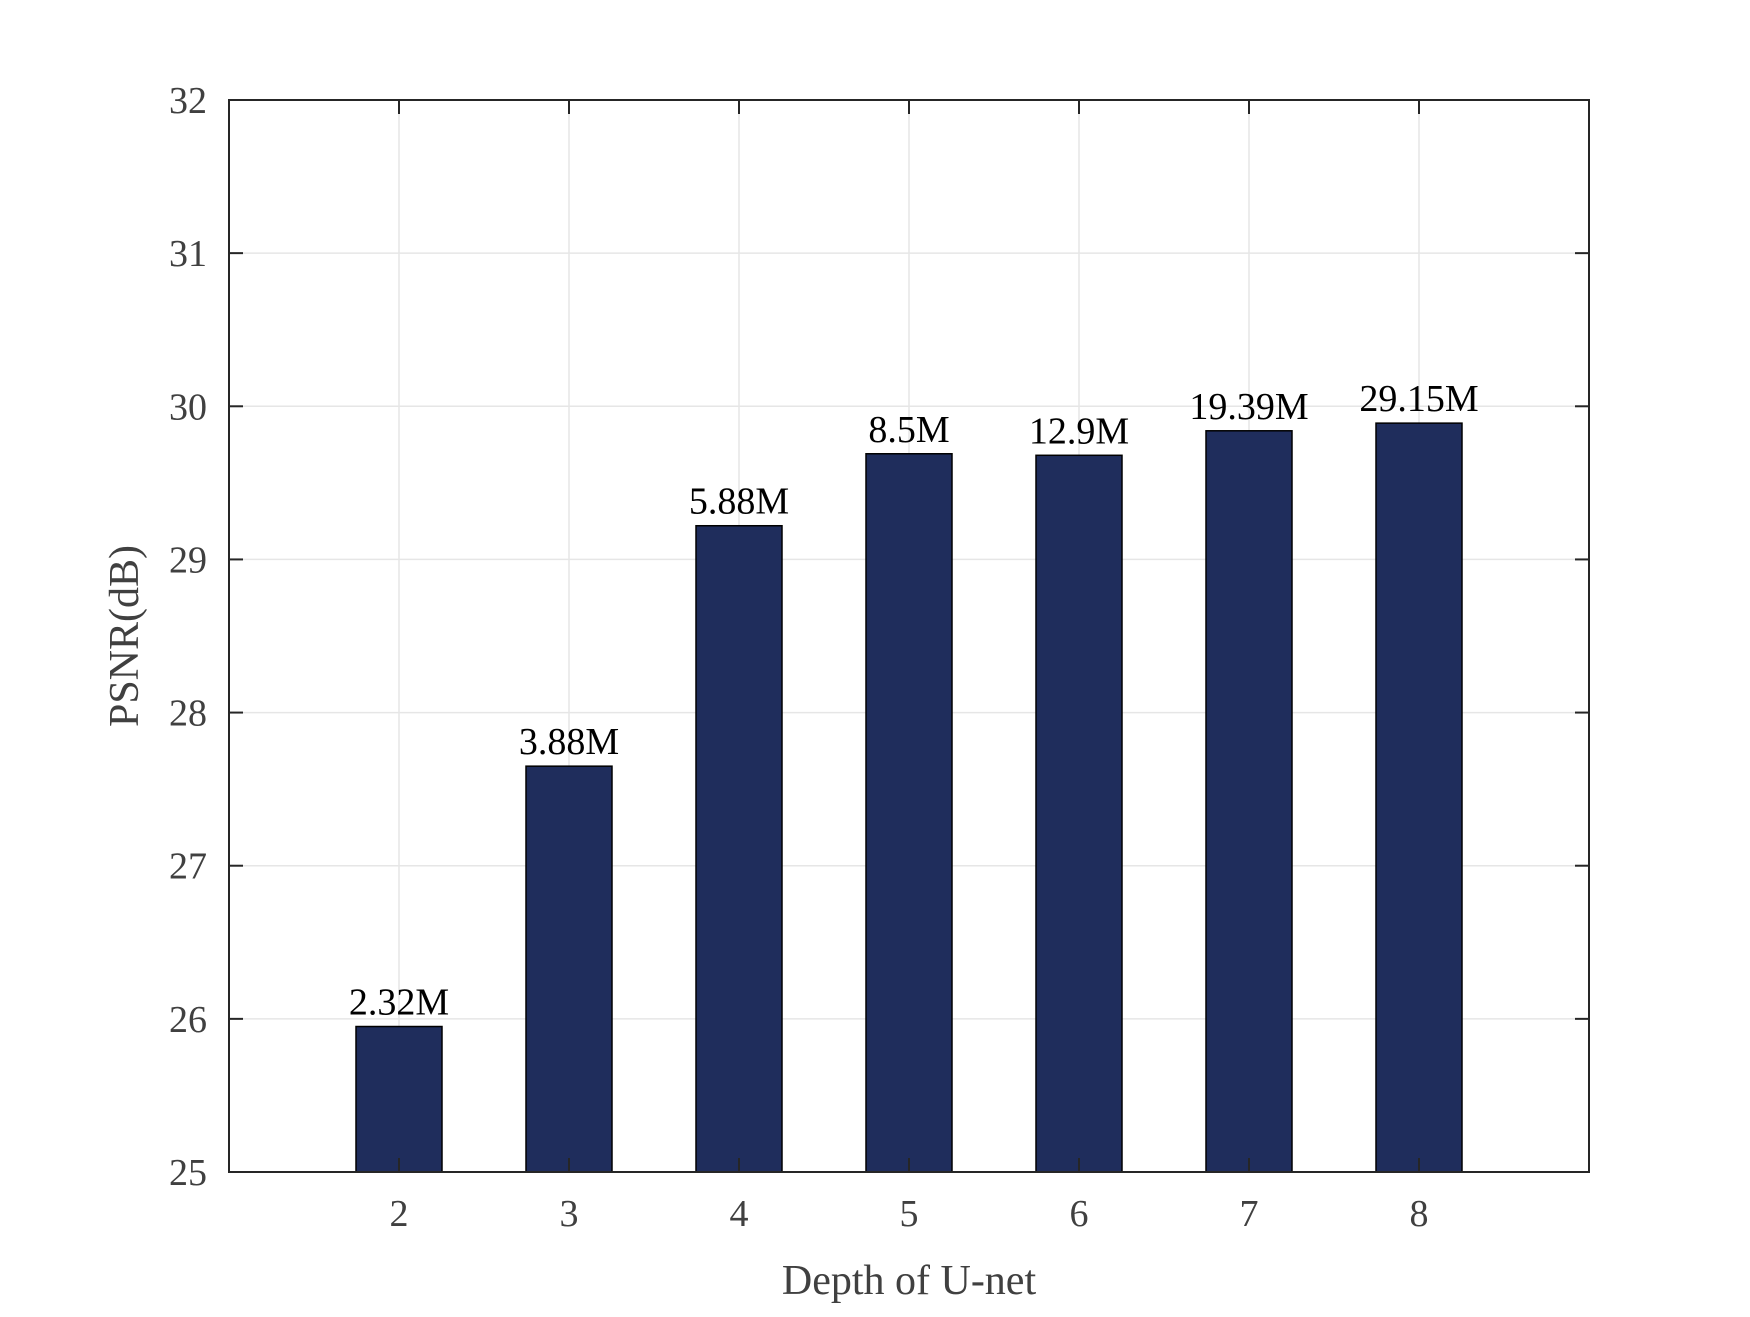 This screenshot has height=1317, width=1750. Describe the element at coordinates (188, 101) in the screenshot. I see `y-tick-label: 32` at that location.